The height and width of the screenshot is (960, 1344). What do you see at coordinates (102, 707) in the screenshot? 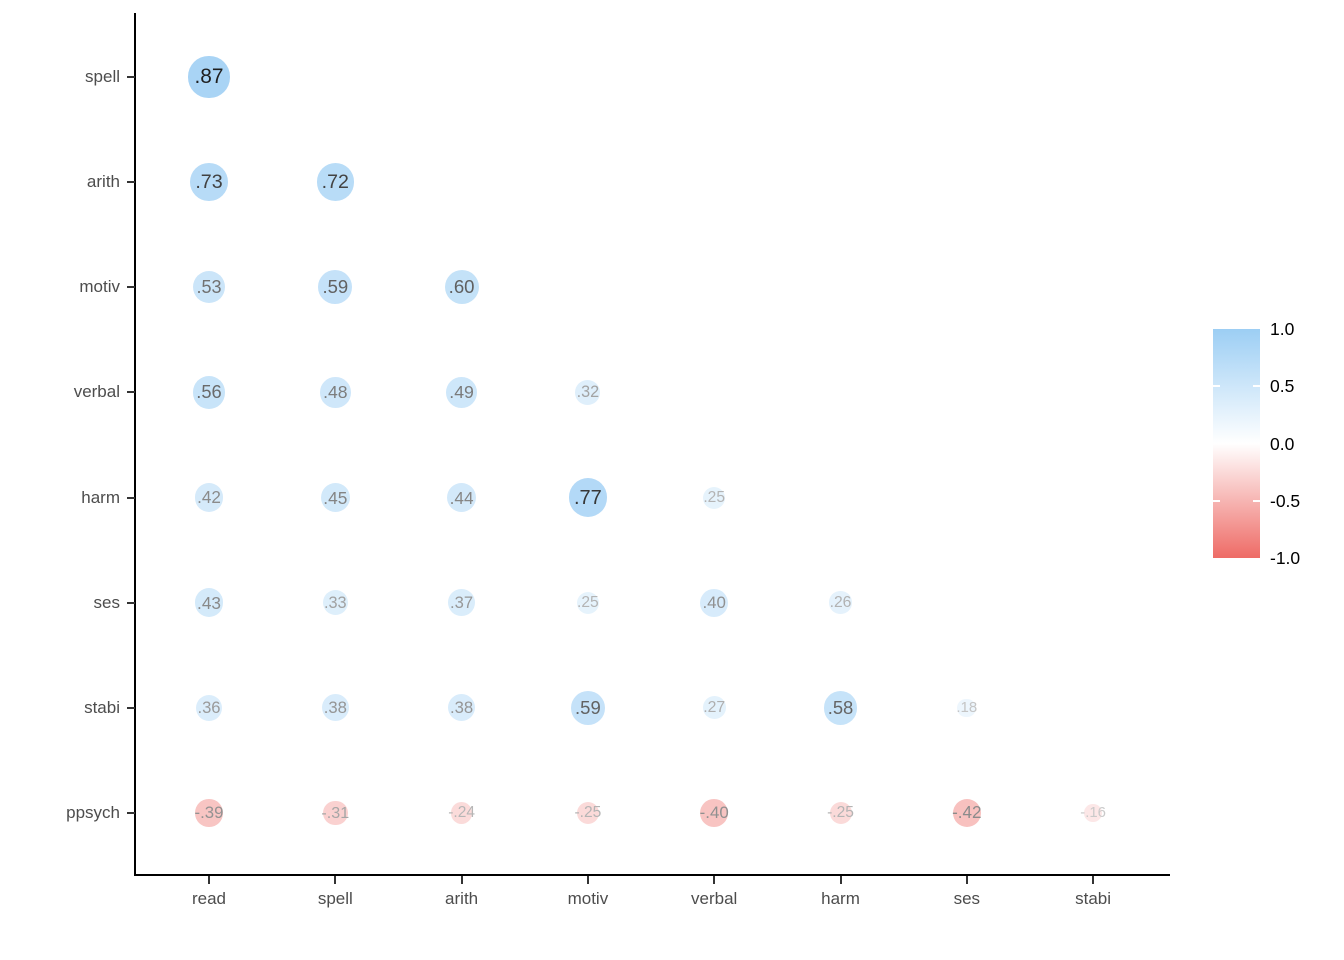
I see `y-axis-label-stabi: stabi` at bounding box center [102, 707].